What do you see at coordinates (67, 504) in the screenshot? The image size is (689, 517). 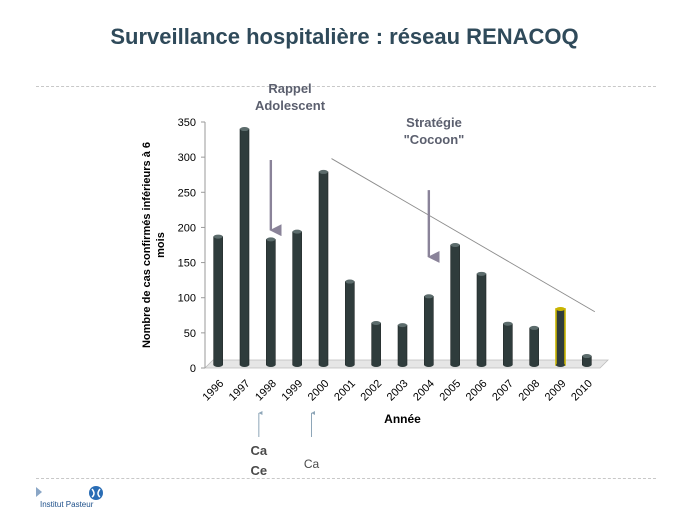 I see `logo-text: Institut Pasteur` at bounding box center [67, 504].